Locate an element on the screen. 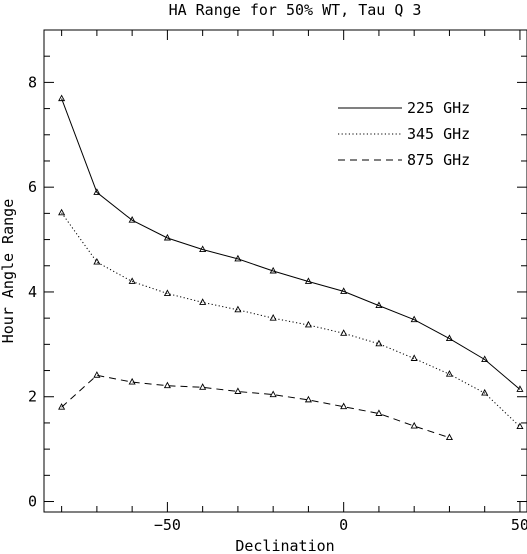  legend-label: 345 GHz is located at coordinates (438, 134).